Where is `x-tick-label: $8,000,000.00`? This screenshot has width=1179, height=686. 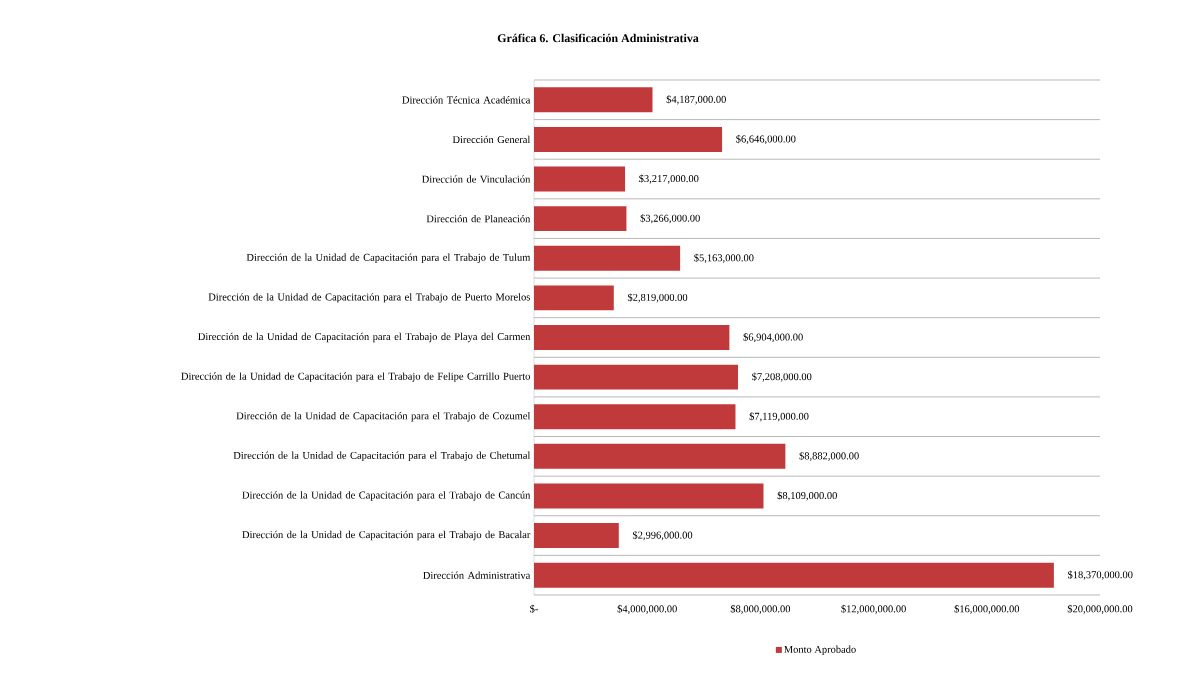 x-tick-label: $8,000,000.00 is located at coordinates (760, 609).